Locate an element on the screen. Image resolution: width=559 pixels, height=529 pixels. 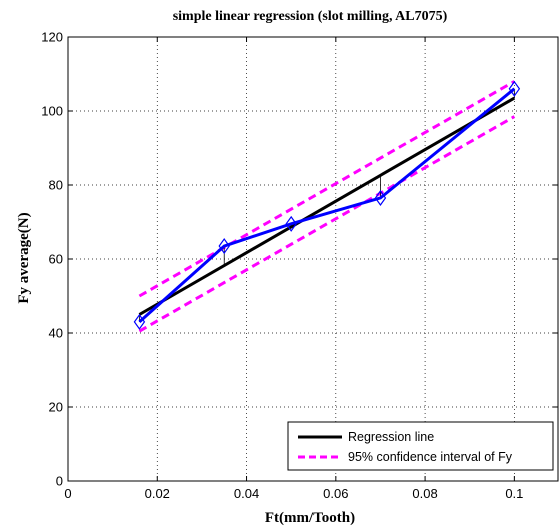
y-tick-label: 20 is located at coordinates (56, 407).